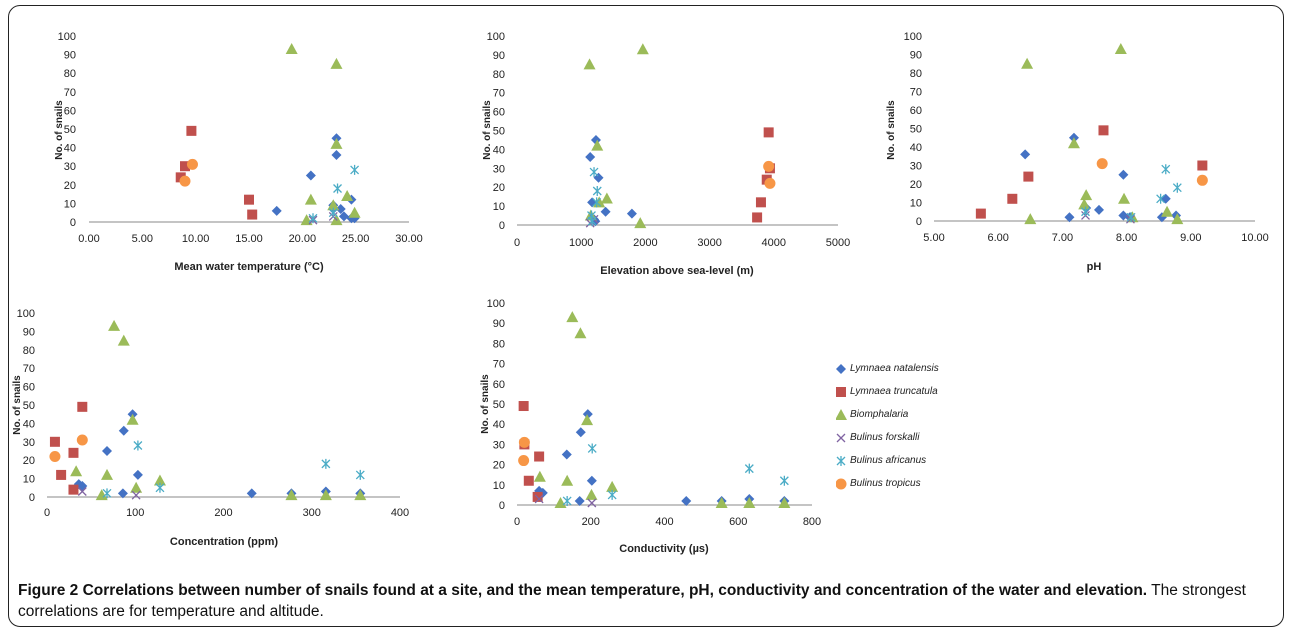 The height and width of the screenshot is (632, 1290). Describe the element at coordinates (249, 267) in the screenshot. I see `x-axis-label: Mean water temperature (°C)` at that location.